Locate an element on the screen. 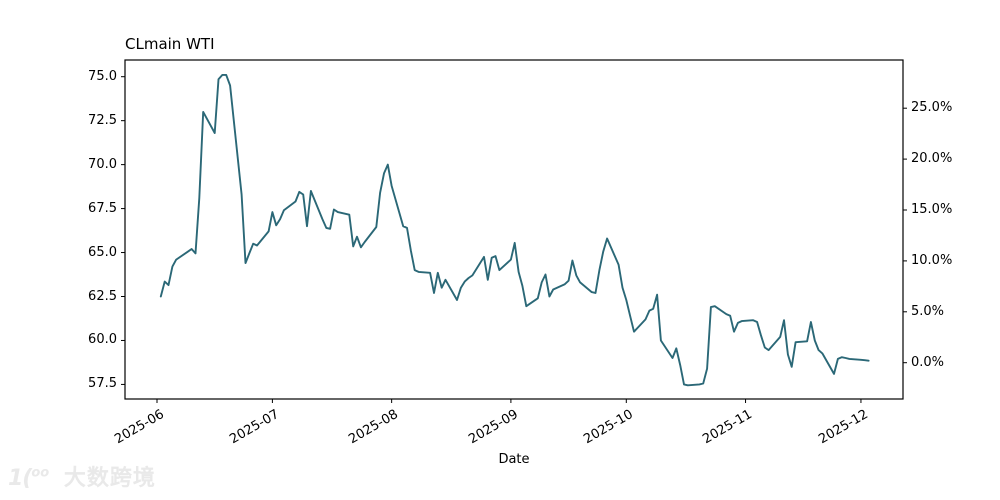 The image size is (1000, 500). chart-title: CLmain WTI is located at coordinates (170, 44).